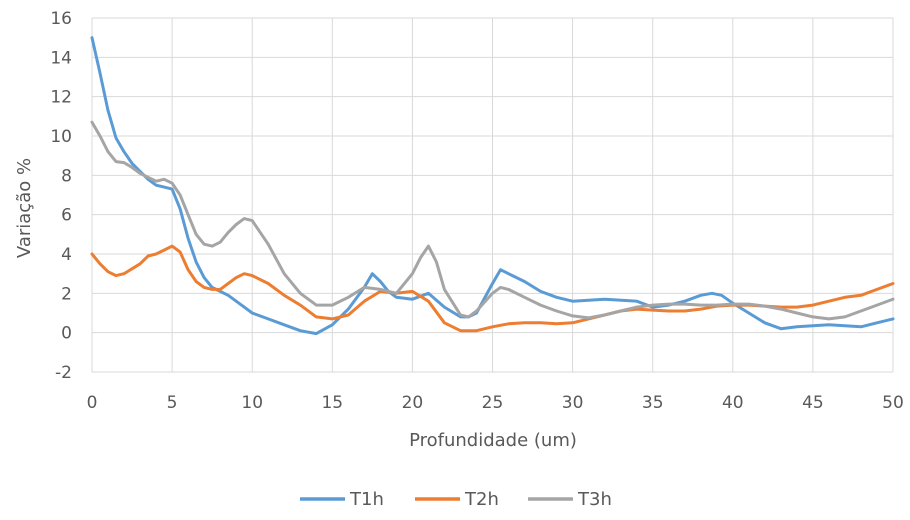 The width and height of the screenshot is (910, 520). I want to click on x-tick-label: 0, so click(92, 403).